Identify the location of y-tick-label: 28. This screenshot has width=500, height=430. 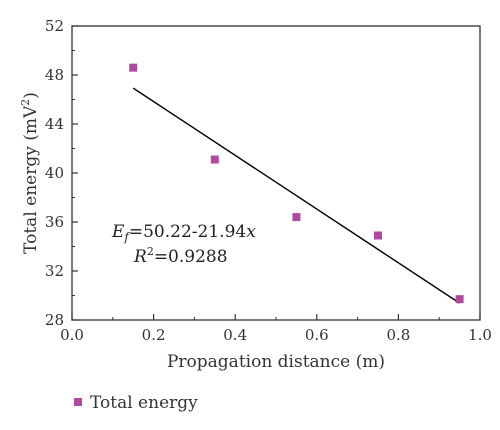
(54, 320).